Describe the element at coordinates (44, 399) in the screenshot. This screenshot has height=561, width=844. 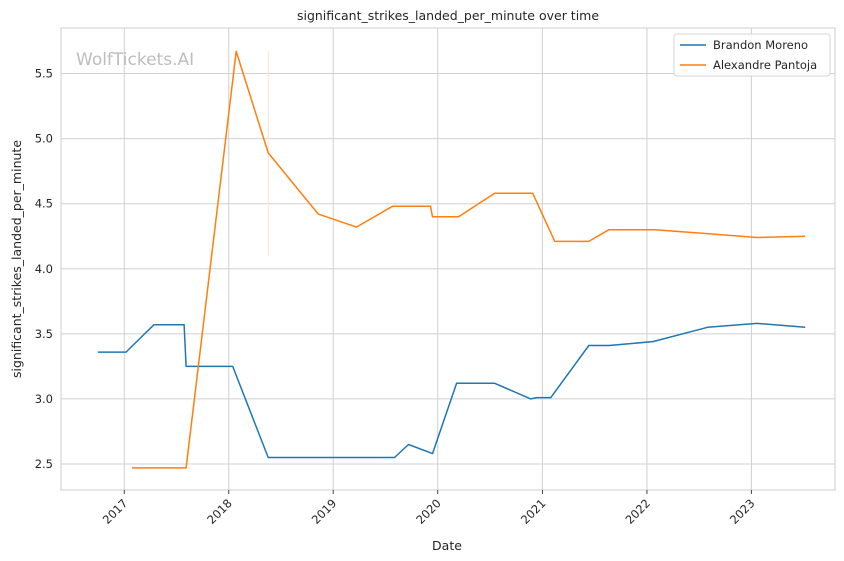
I see `y-tick-label: 3.0` at that location.